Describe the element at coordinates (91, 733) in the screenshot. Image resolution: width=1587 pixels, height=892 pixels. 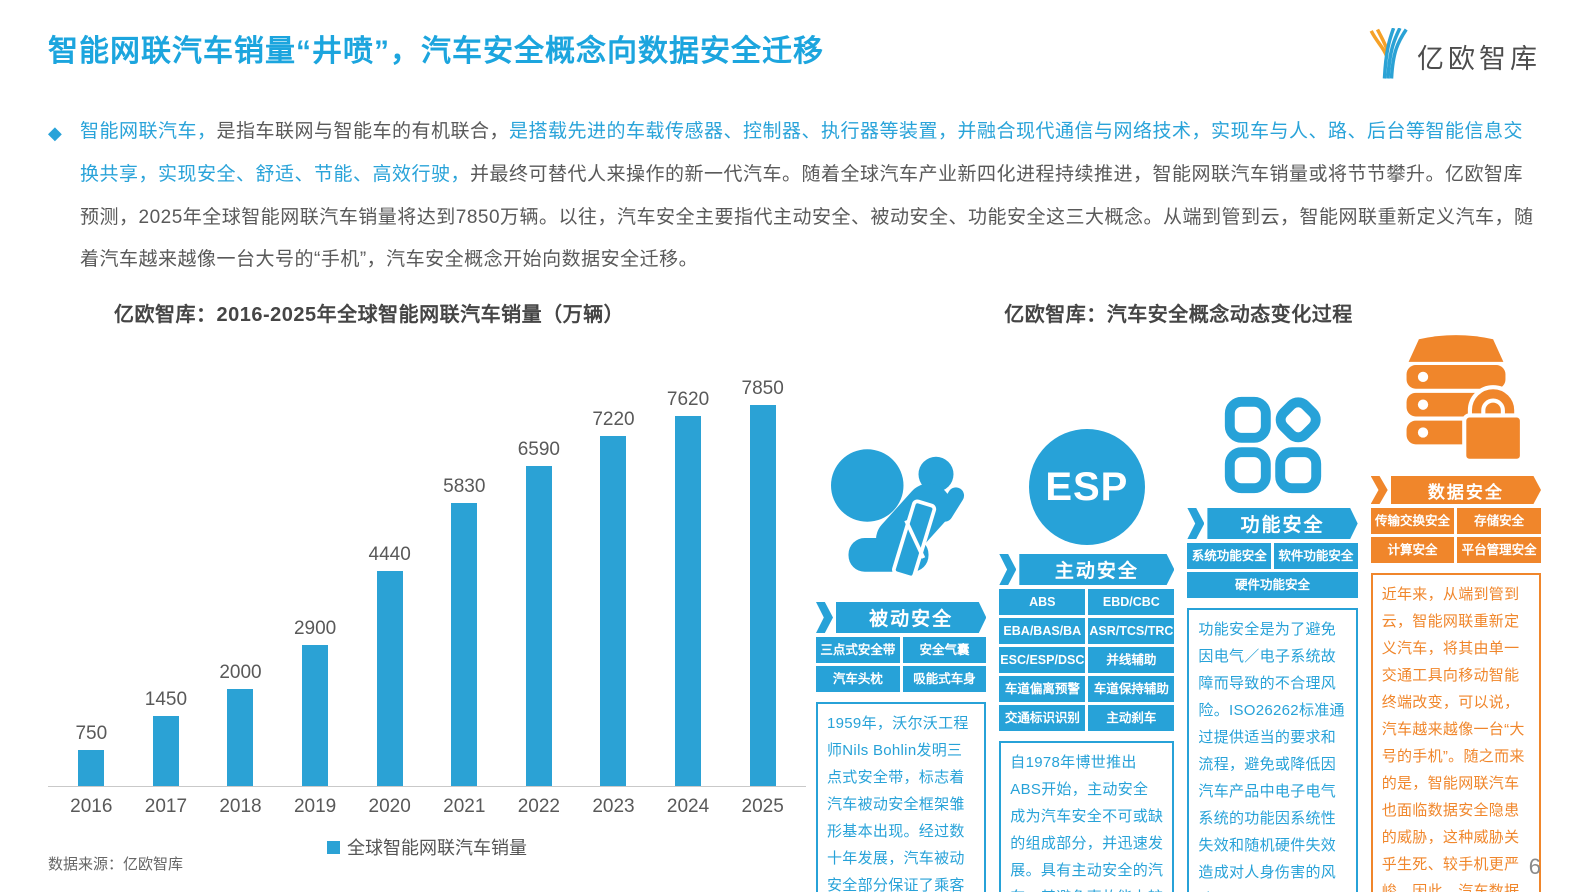
I see `bar-value-label: 750` at that location.